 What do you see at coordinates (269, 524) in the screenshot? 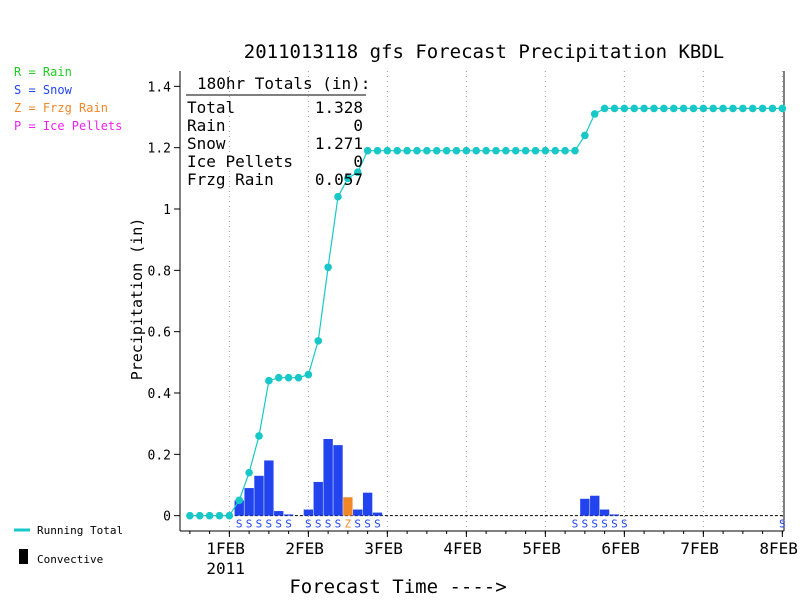
I see `precip-type-mark-3: S` at bounding box center [269, 524].